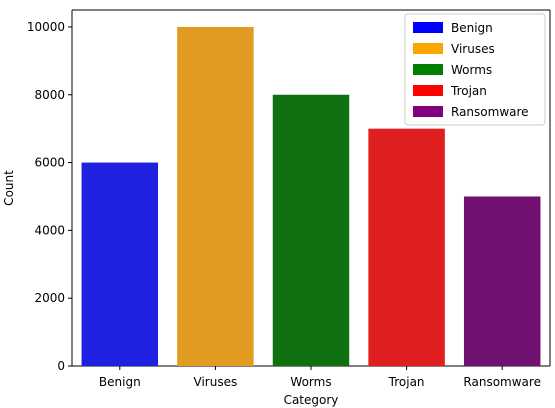 The height and width of the screenshot is (408, 555). What do you see at coordinates (473, 49) in the screenshot?
I see `legend-label-viruses: Viruses` at bounding box center [473, 49].